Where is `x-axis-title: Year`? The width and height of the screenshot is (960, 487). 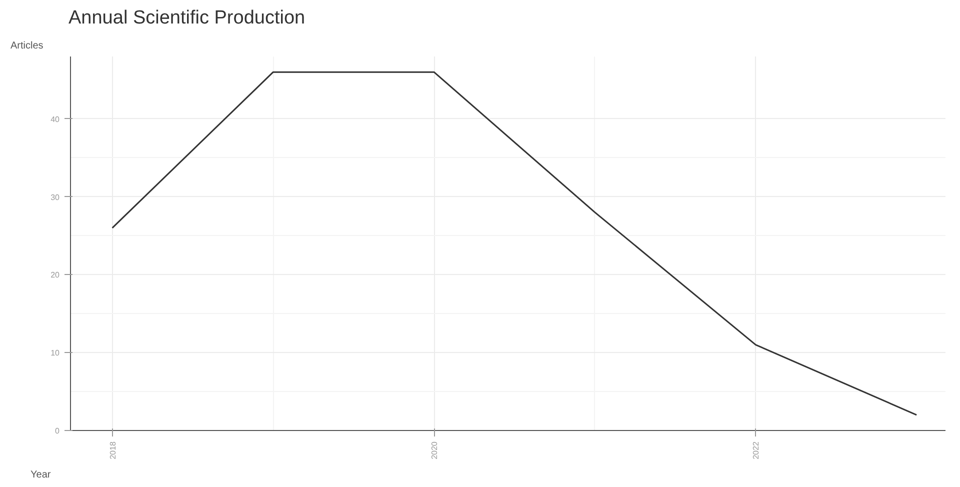
x-axis-title: Year is located at coordinates (41, 475).